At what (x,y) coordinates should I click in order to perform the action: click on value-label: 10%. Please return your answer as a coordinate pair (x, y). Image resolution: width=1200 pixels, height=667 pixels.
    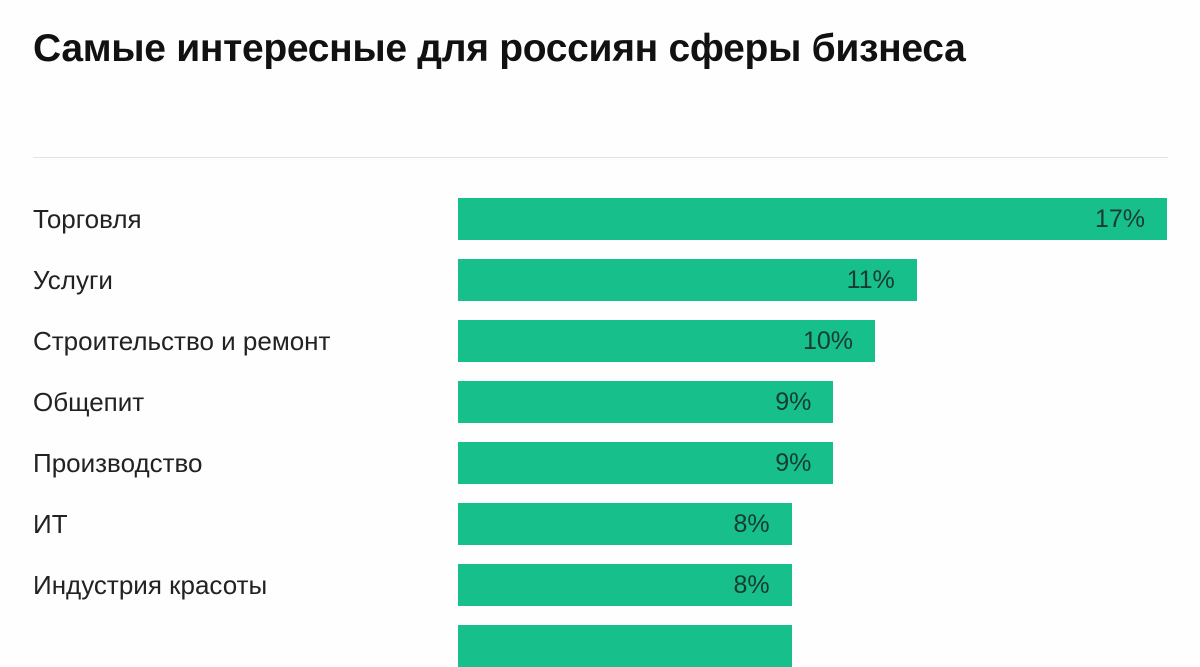
    Looking at the image, I should click on (828, 341).